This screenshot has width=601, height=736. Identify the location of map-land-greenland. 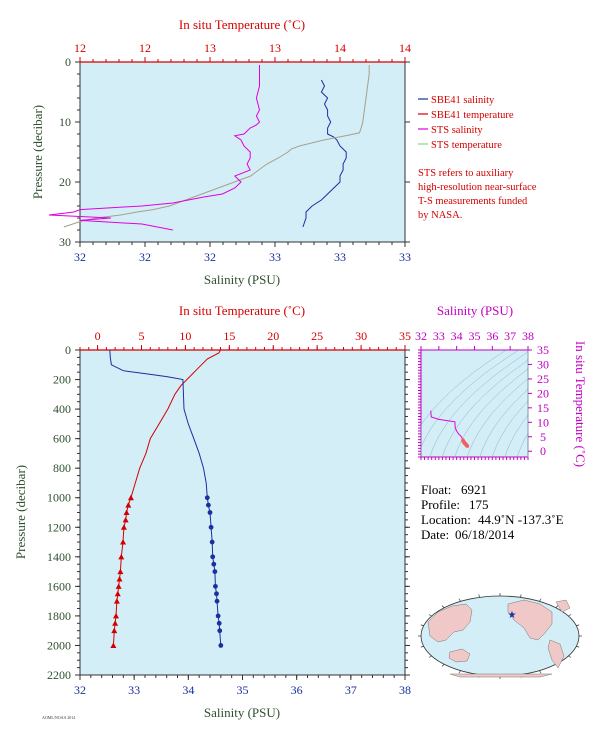
(563, 606).